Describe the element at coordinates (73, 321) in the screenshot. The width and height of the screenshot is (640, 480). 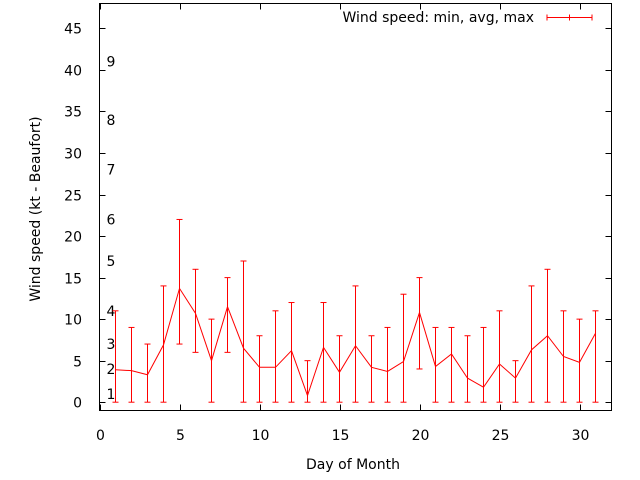
I see `y-tick-label: 10` at that location.